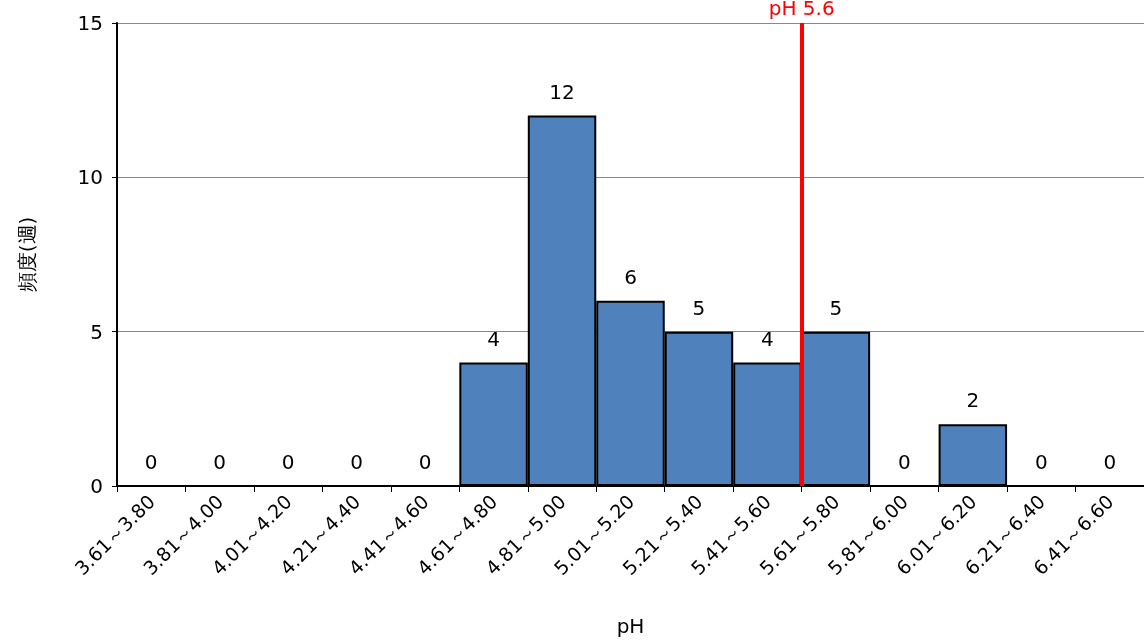 Image resolution: width=1144 pixels, height=641 pixels. What do you see at coordinates (27, 254) in the screenshot?
I see `y-axis-title: 頻度(週)` at bounding box center [27, 254].